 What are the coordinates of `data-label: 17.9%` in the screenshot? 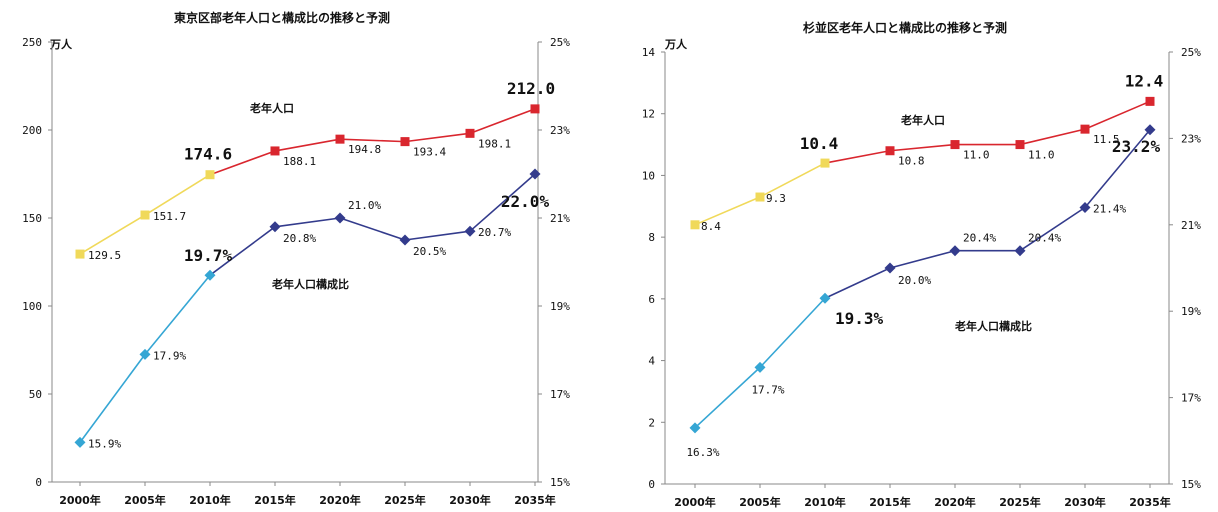 It's located at (169, 355).